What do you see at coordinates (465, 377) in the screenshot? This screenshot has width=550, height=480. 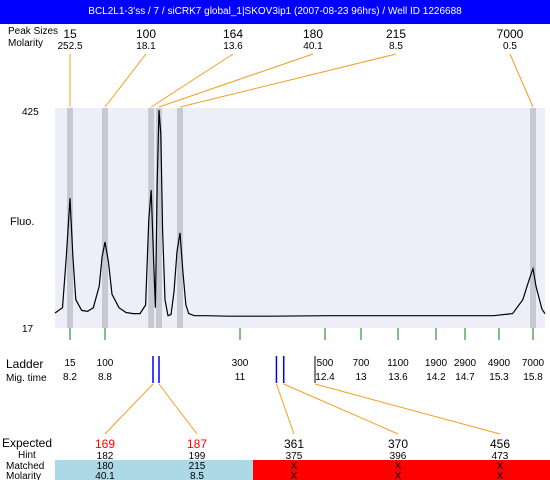 I see `ladder-time-7: 14.7` at bounding box center [465, 377].